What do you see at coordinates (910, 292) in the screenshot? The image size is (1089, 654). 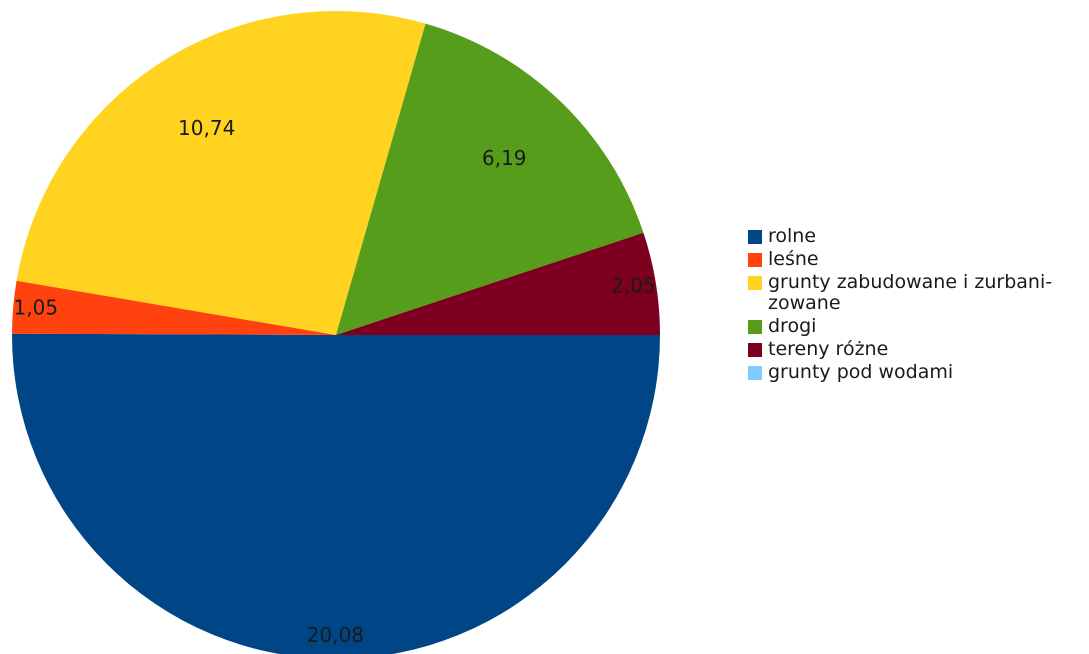 I see `legend-label-grunty-zabudowane: grunty zabudowane i zurbani- zowane` at bounding box center [910, 292].